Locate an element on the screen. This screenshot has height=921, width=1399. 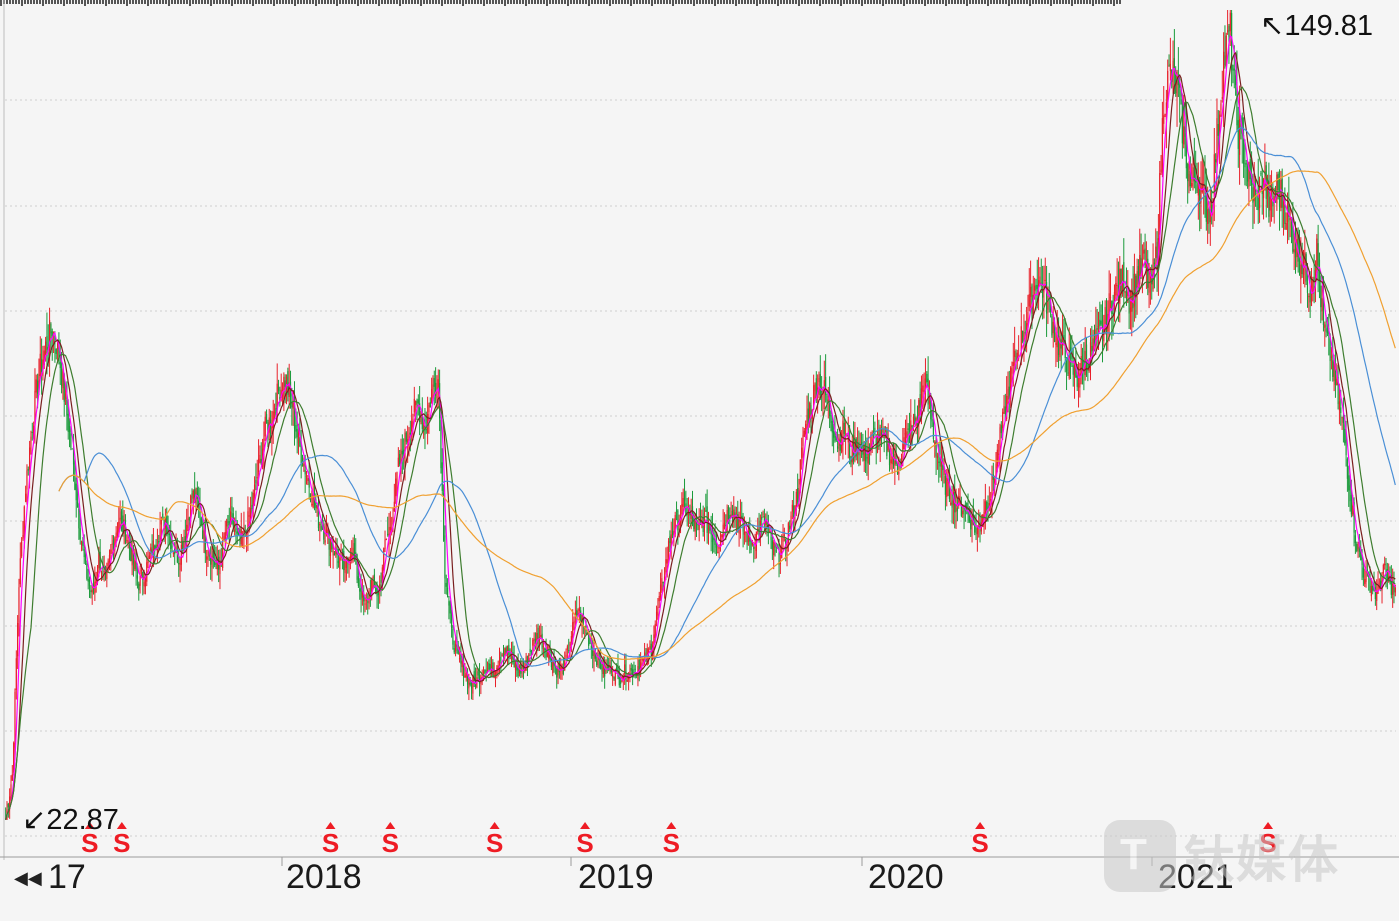
min-price-label: ↙22.87 is located at coordinates (70, 819).